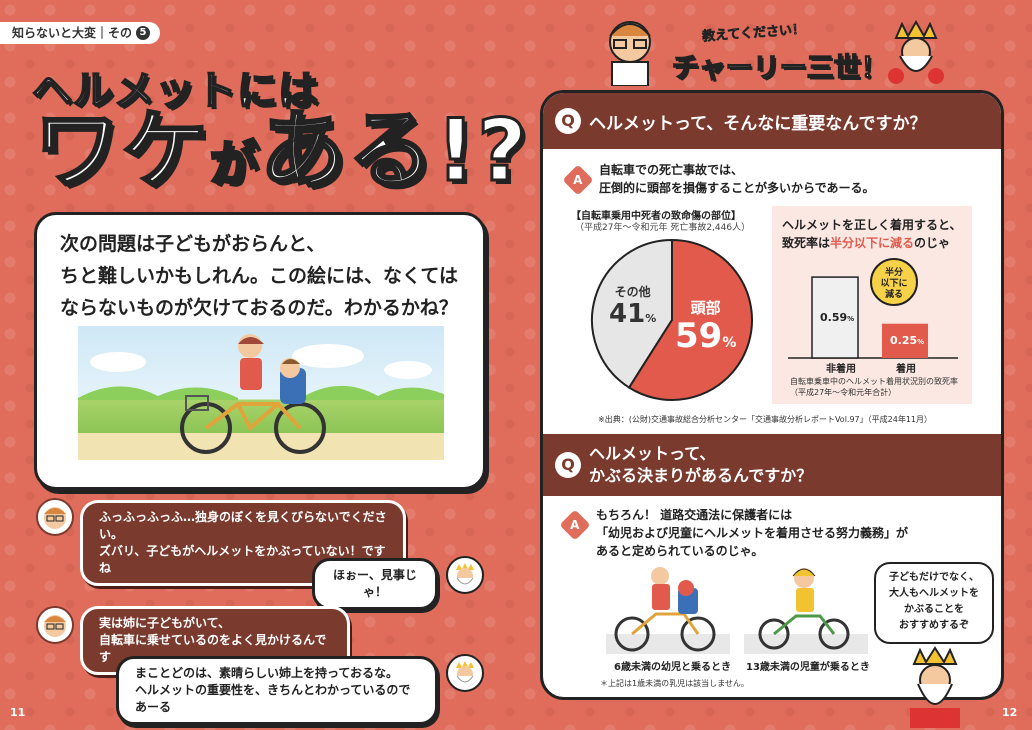  I want to click on pie-other-label: その他, so click(632, 292).